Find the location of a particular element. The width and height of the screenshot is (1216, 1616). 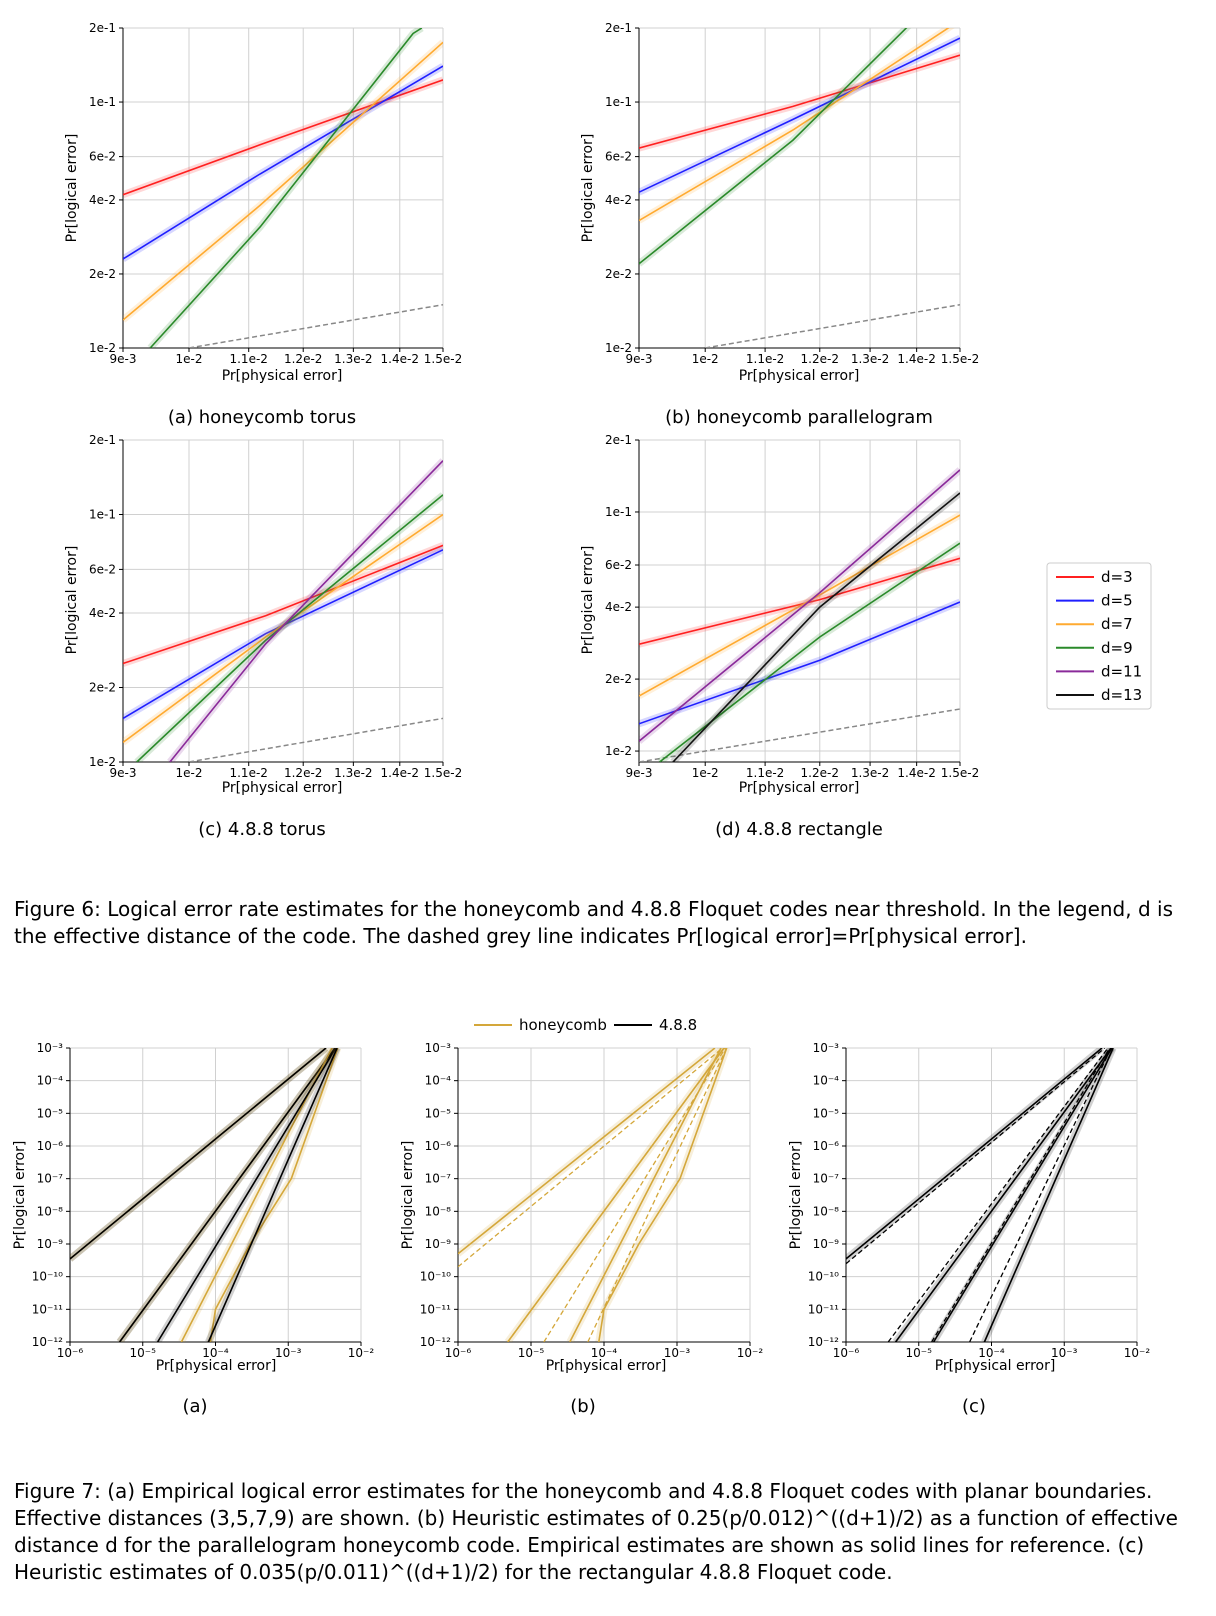

x-tick-label: 1e-2 is located at coordinates (189, 773).